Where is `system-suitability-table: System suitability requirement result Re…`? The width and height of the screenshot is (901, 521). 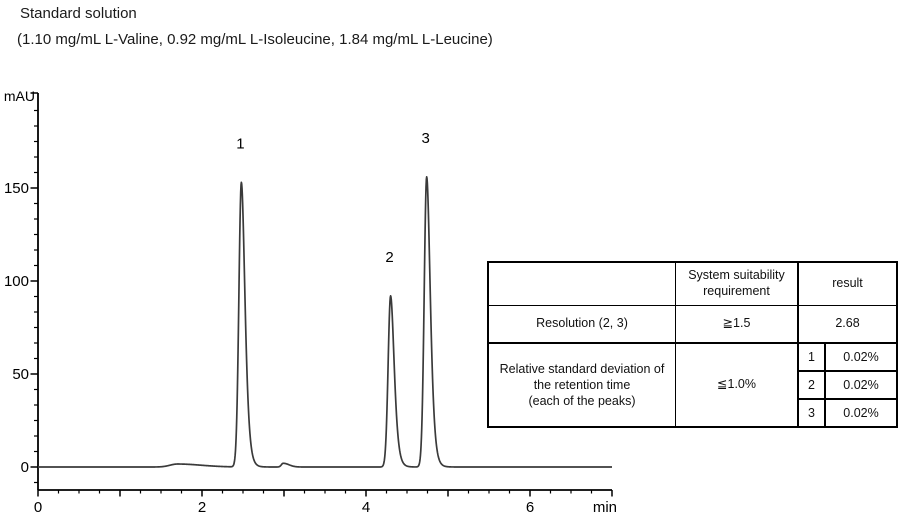 system-suitability-table: System suitability requirement result Re… is located at coordinates (692, 344).